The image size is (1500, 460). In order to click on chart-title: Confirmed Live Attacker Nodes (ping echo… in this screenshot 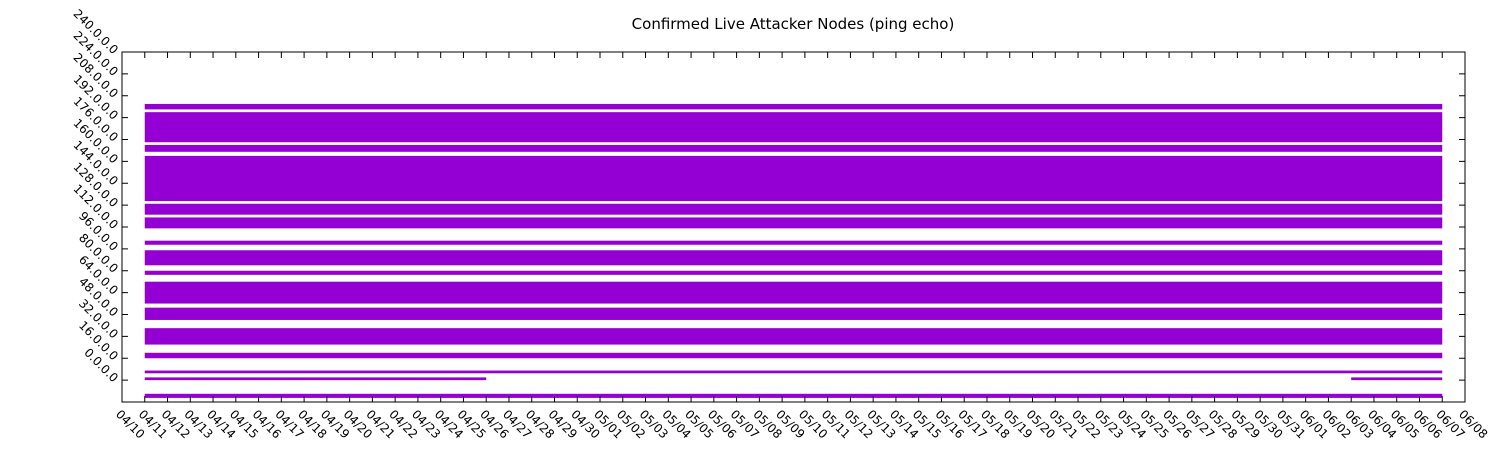, I will do `click(793, 24)`.